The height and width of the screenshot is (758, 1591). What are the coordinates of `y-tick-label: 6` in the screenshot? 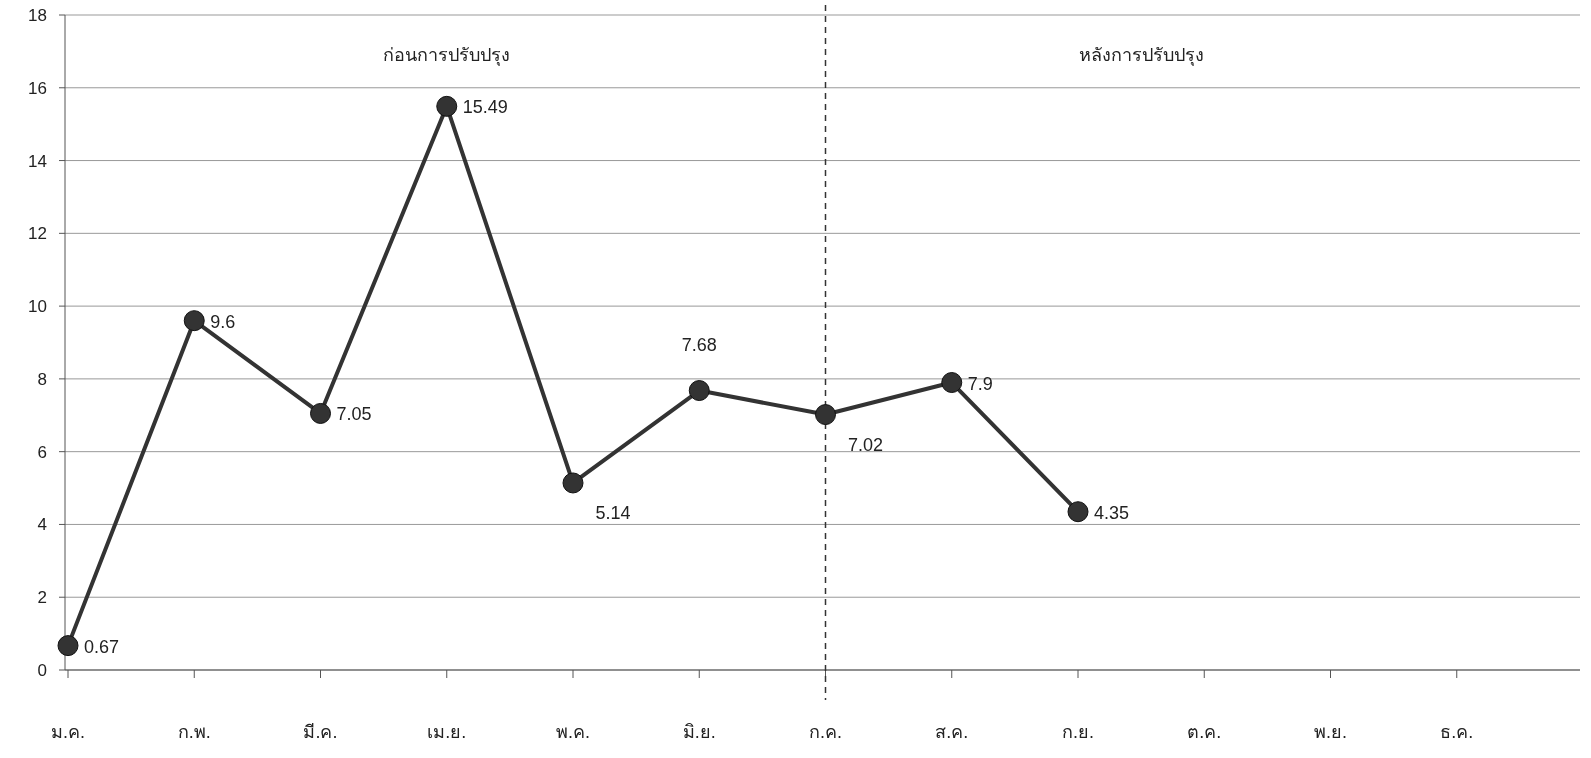 It's located at (42, 452).